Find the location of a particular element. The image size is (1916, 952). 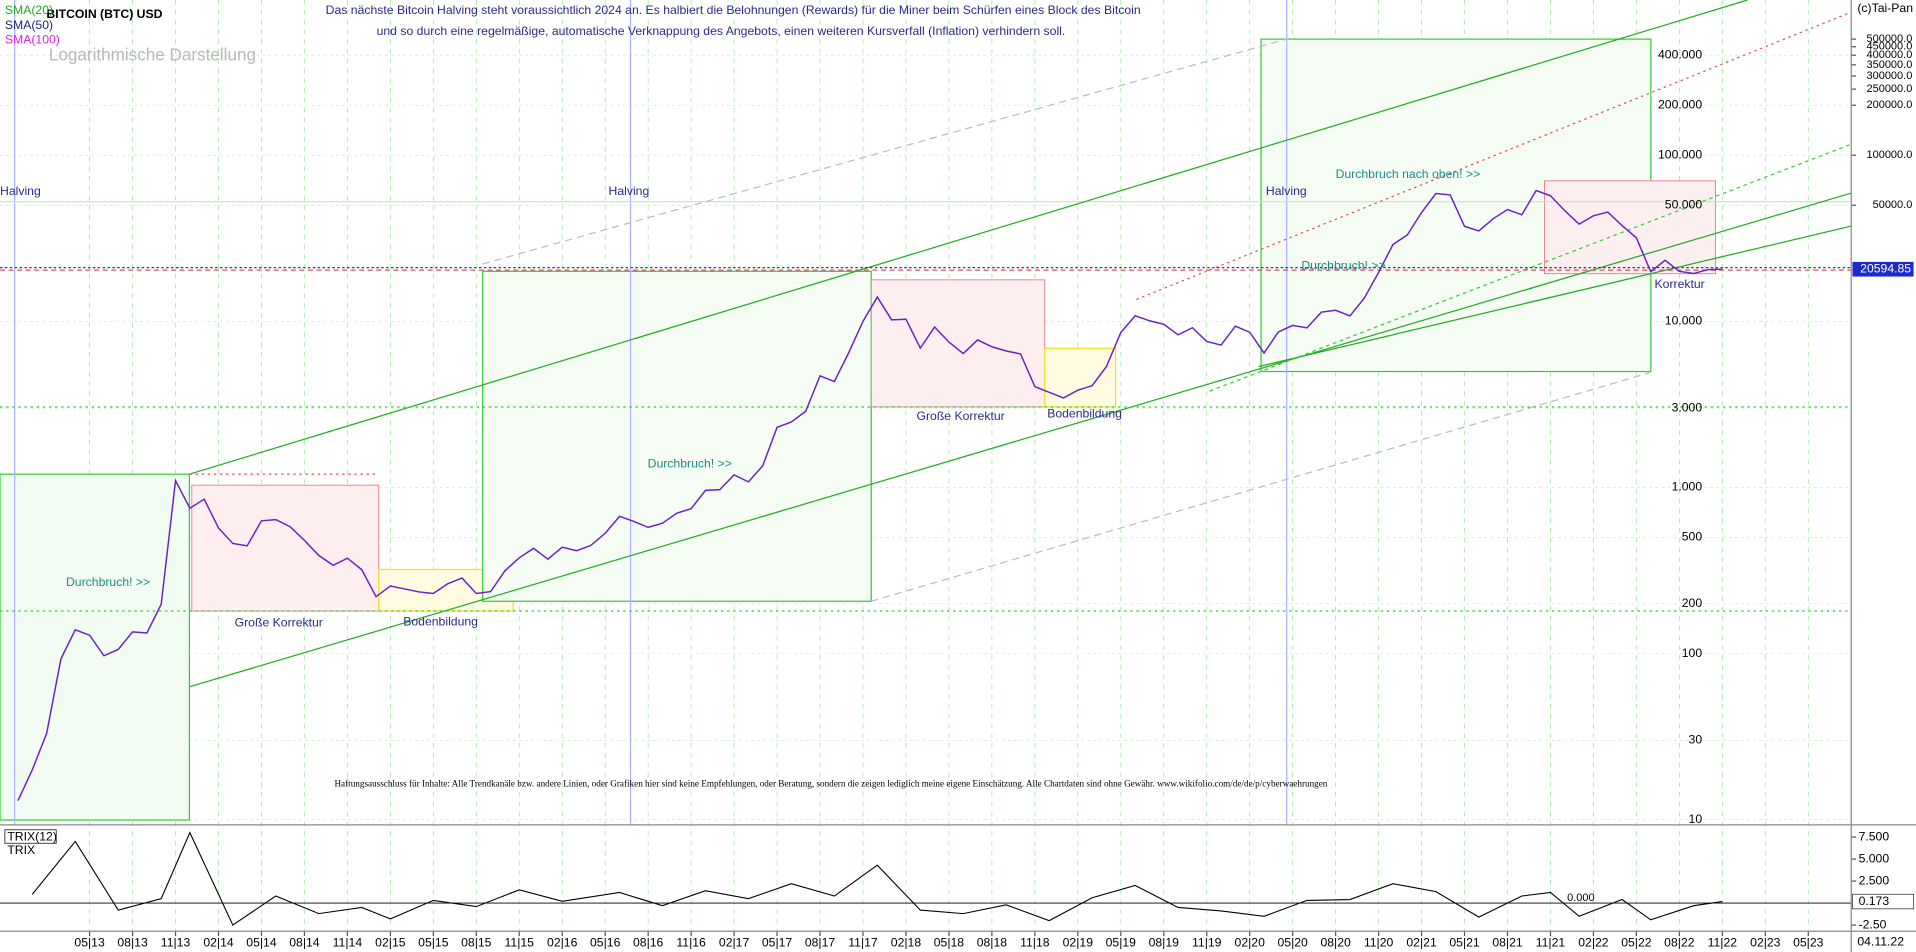

date-label: 04.11.22 is located at coordinates (1880, 941).